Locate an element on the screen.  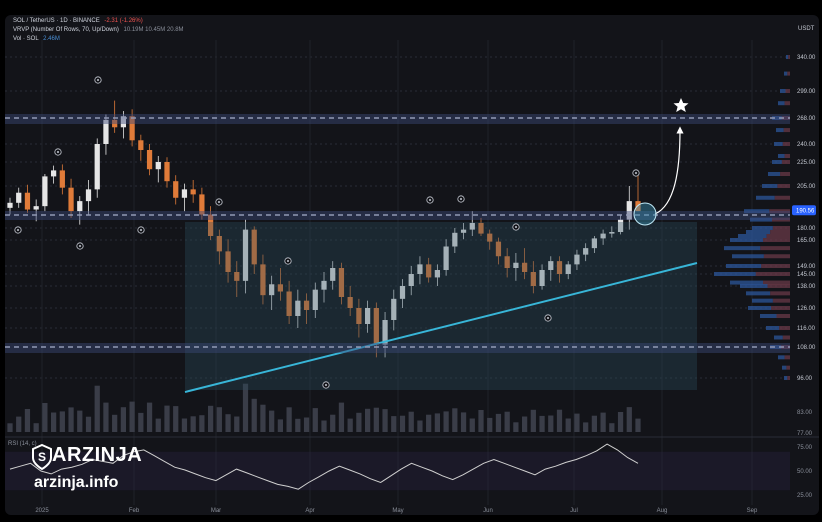
symbol-name: SOL / TetherUS · 1D · BINANCE is located at coordinates (56, 21).